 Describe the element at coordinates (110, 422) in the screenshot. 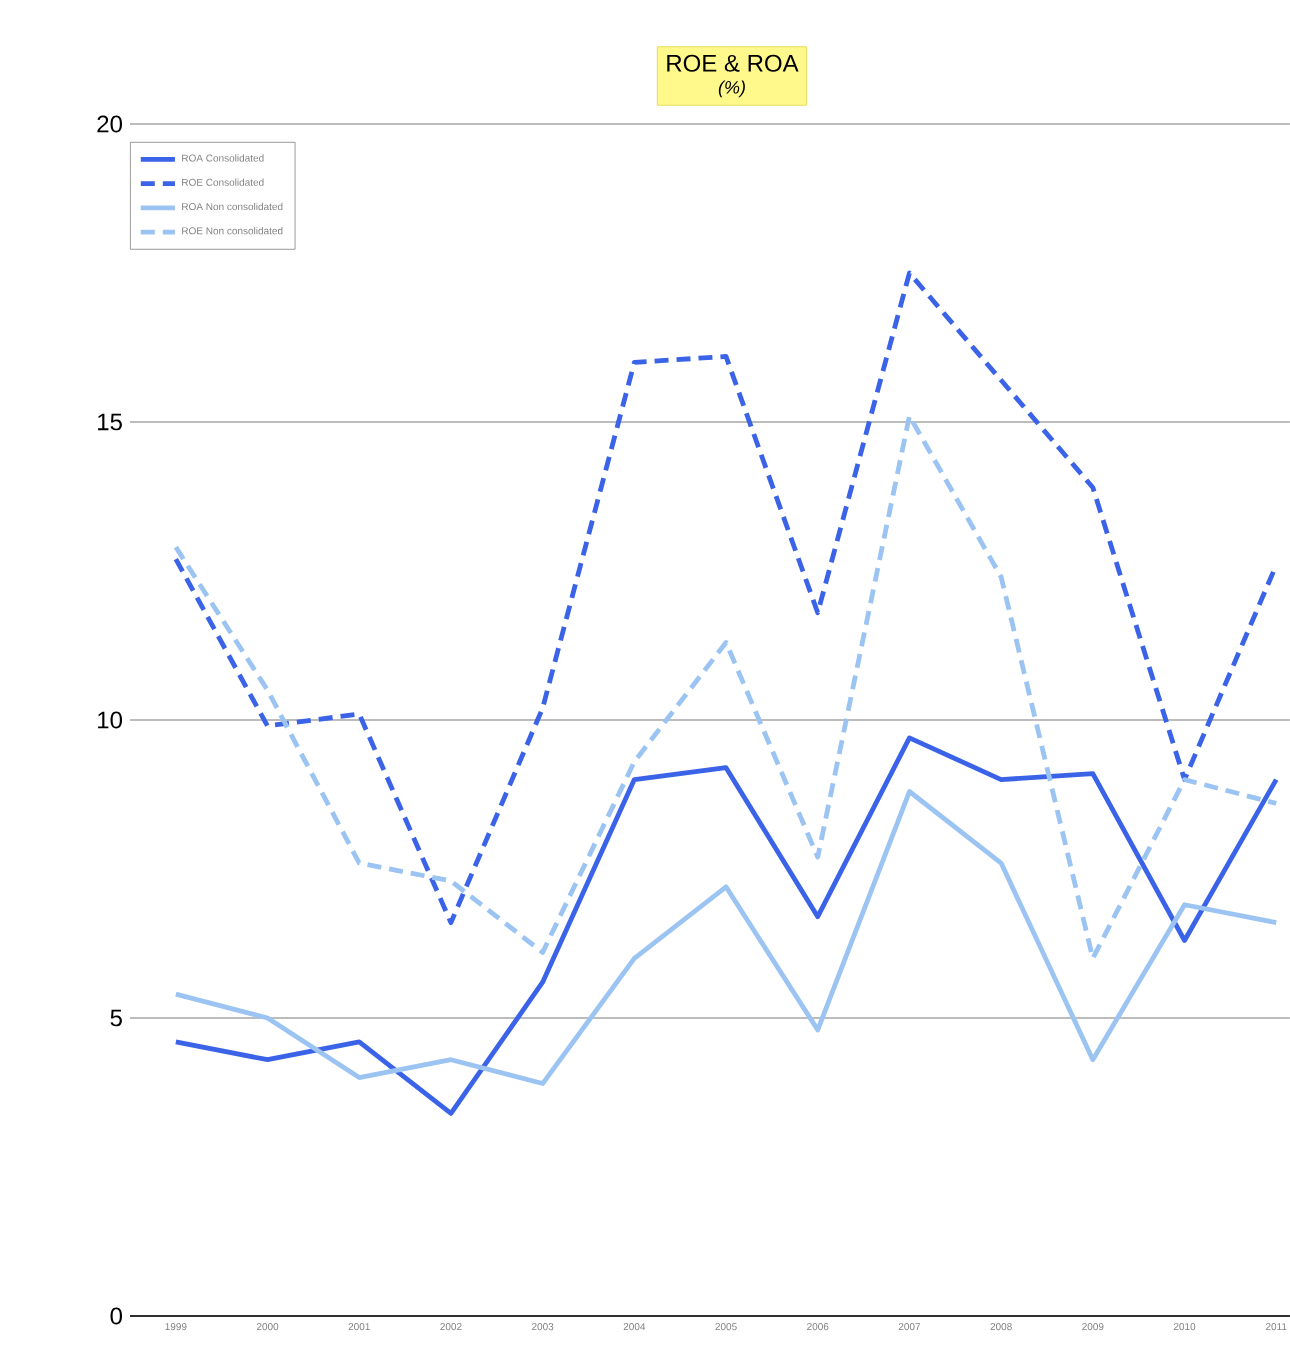

I see `y-tick-label: 15` at that location.